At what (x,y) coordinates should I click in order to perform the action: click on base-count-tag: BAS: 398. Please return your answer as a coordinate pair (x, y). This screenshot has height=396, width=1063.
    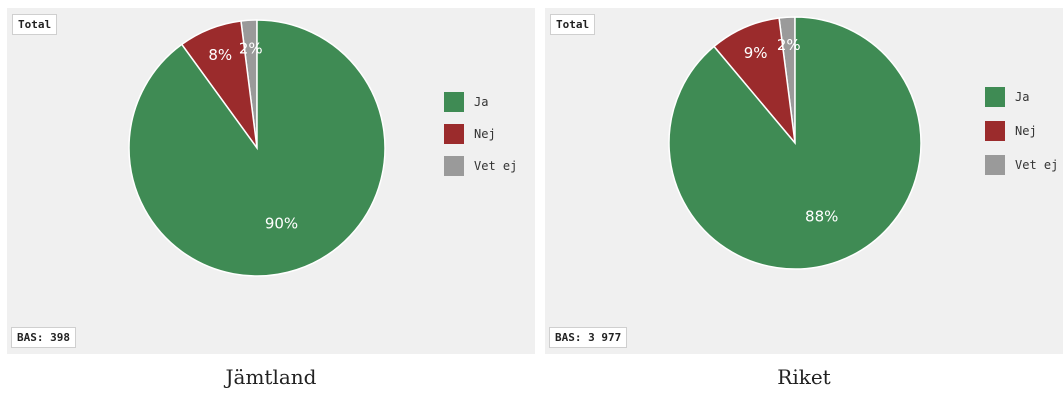
    Looking at the image, I should click on (43, 337).